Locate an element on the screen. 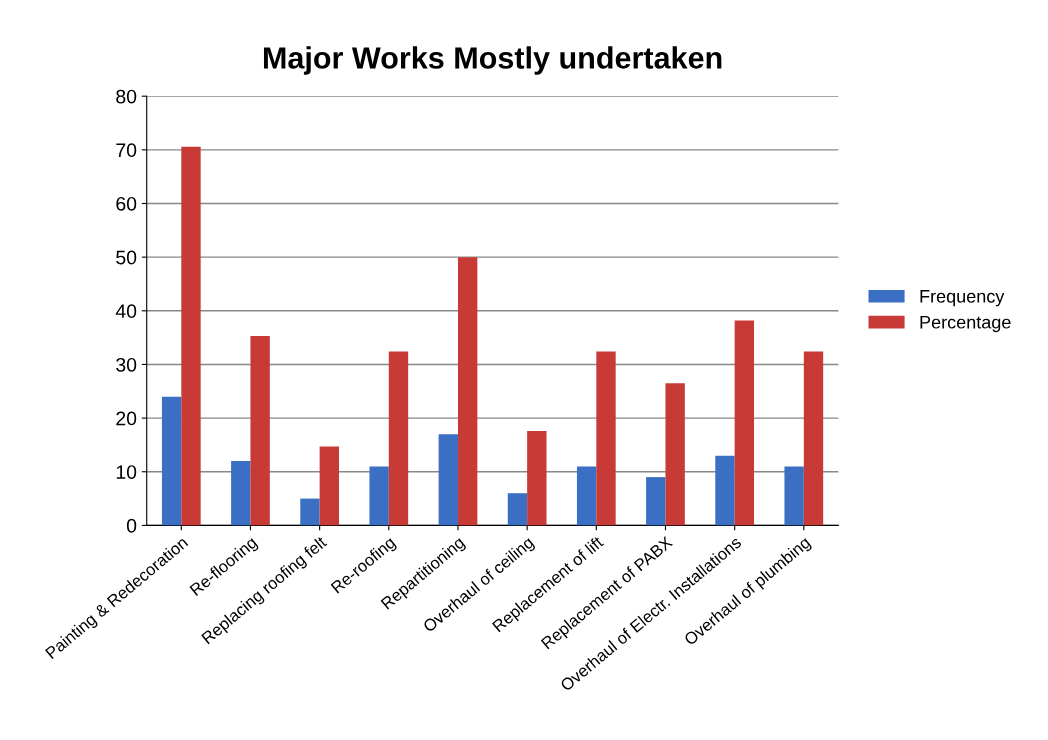 This screenshot has width=1048, height=740. legend-label: Percentage is located at coordinates (965, 324).